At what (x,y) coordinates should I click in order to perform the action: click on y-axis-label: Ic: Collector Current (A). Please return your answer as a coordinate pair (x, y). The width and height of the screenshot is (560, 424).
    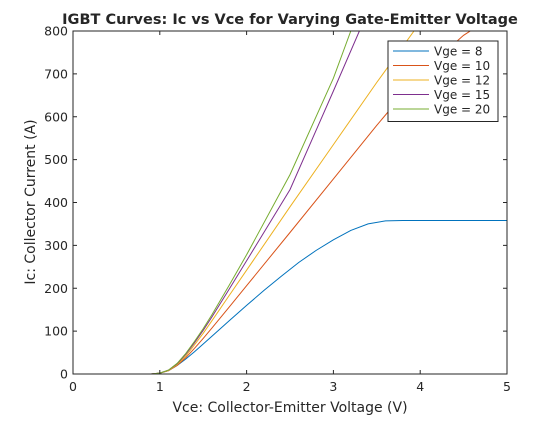
    Looking at the image, I should click on (31, 201).